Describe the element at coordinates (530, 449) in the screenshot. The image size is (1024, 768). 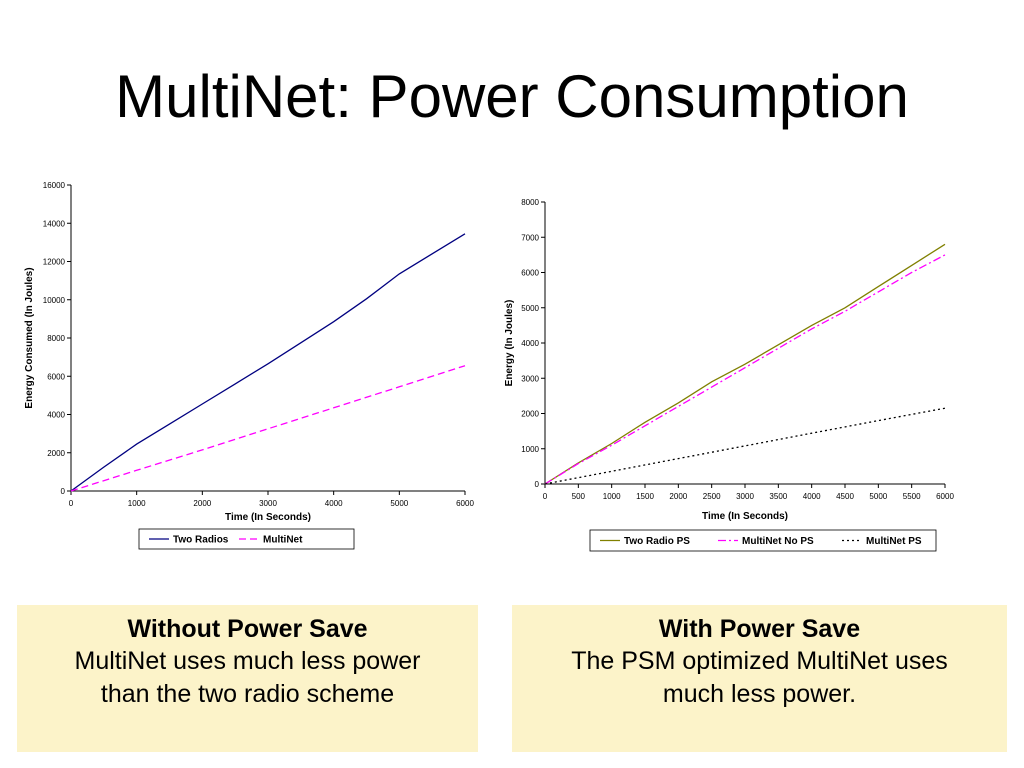
I see `y-tick-label: 1000` at that location.